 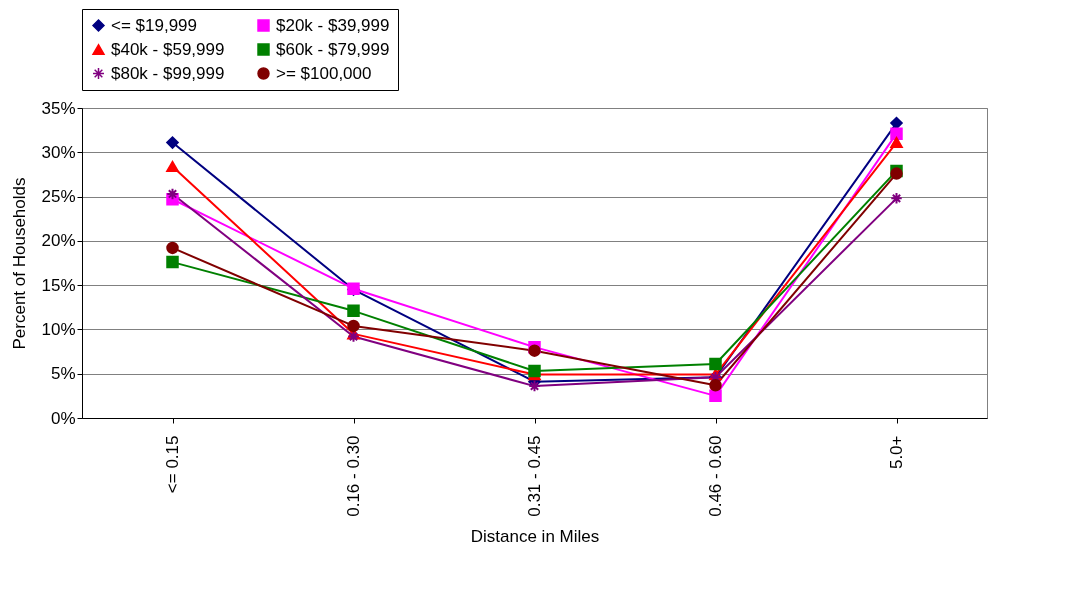 What do you see at coordinates (58, 241) in the screenshot?
I see `y-tick-label: 20%` at bounding box center [58, 241].